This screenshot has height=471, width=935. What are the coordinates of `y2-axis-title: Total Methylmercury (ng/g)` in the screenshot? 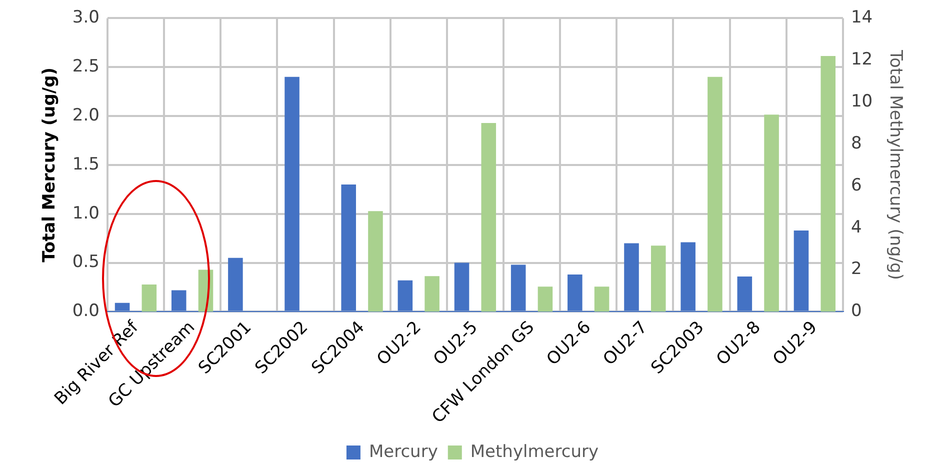 It's located at (895, 164).